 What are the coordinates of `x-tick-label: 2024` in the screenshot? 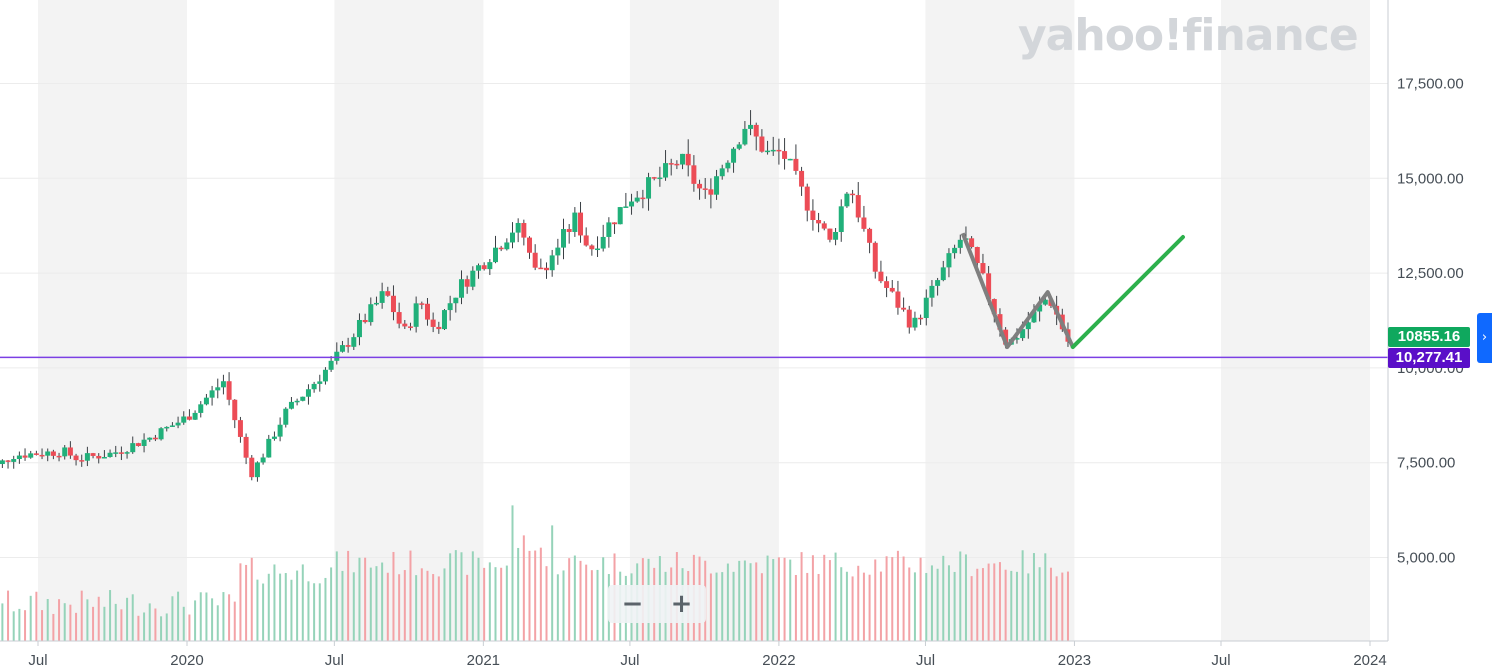 It's located at (1369, 660).